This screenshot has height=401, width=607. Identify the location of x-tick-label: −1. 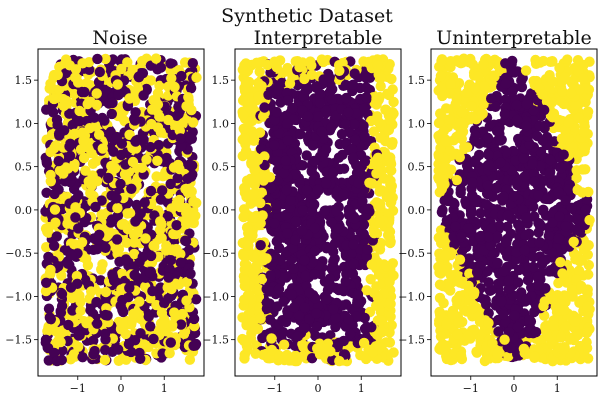
(275, 388).